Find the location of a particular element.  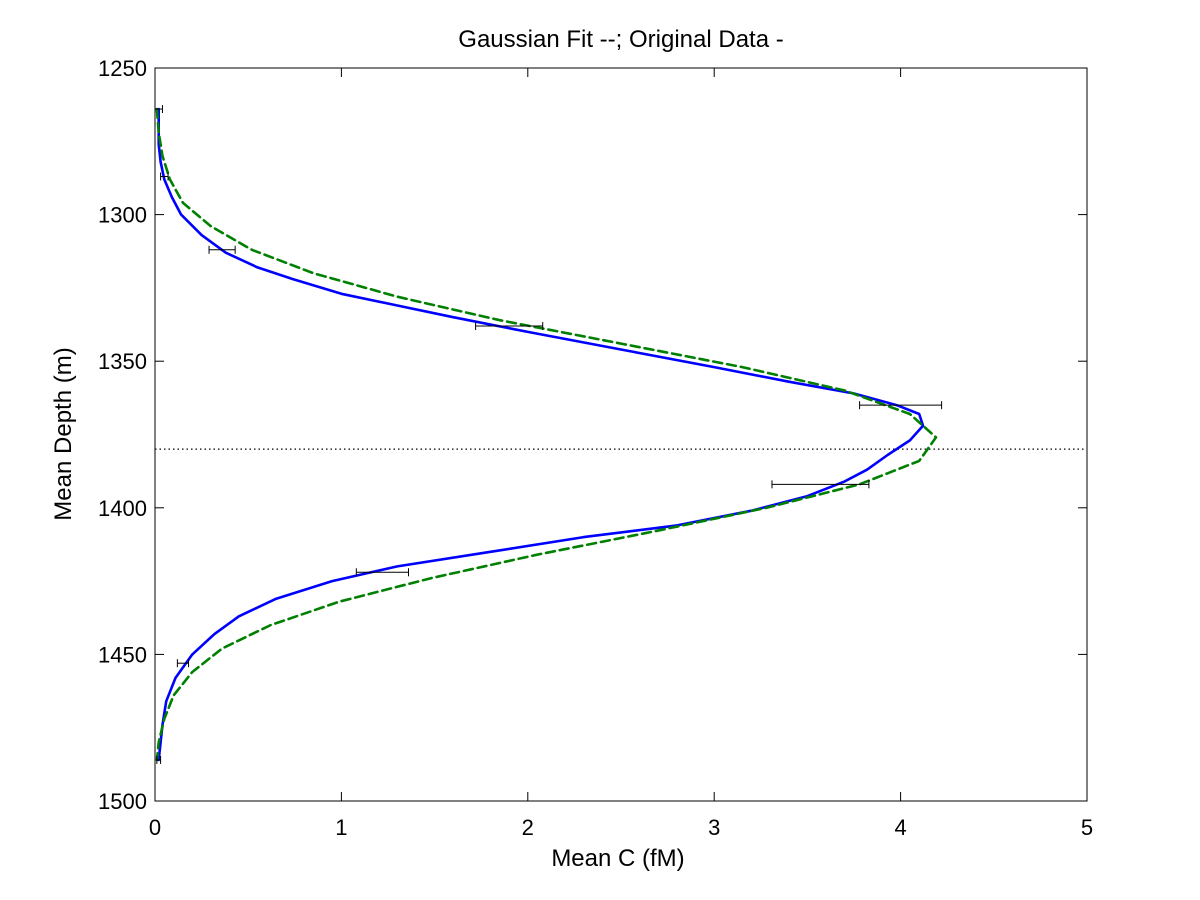

x-tick-label: 5 is located at coordinates (1087, 827).